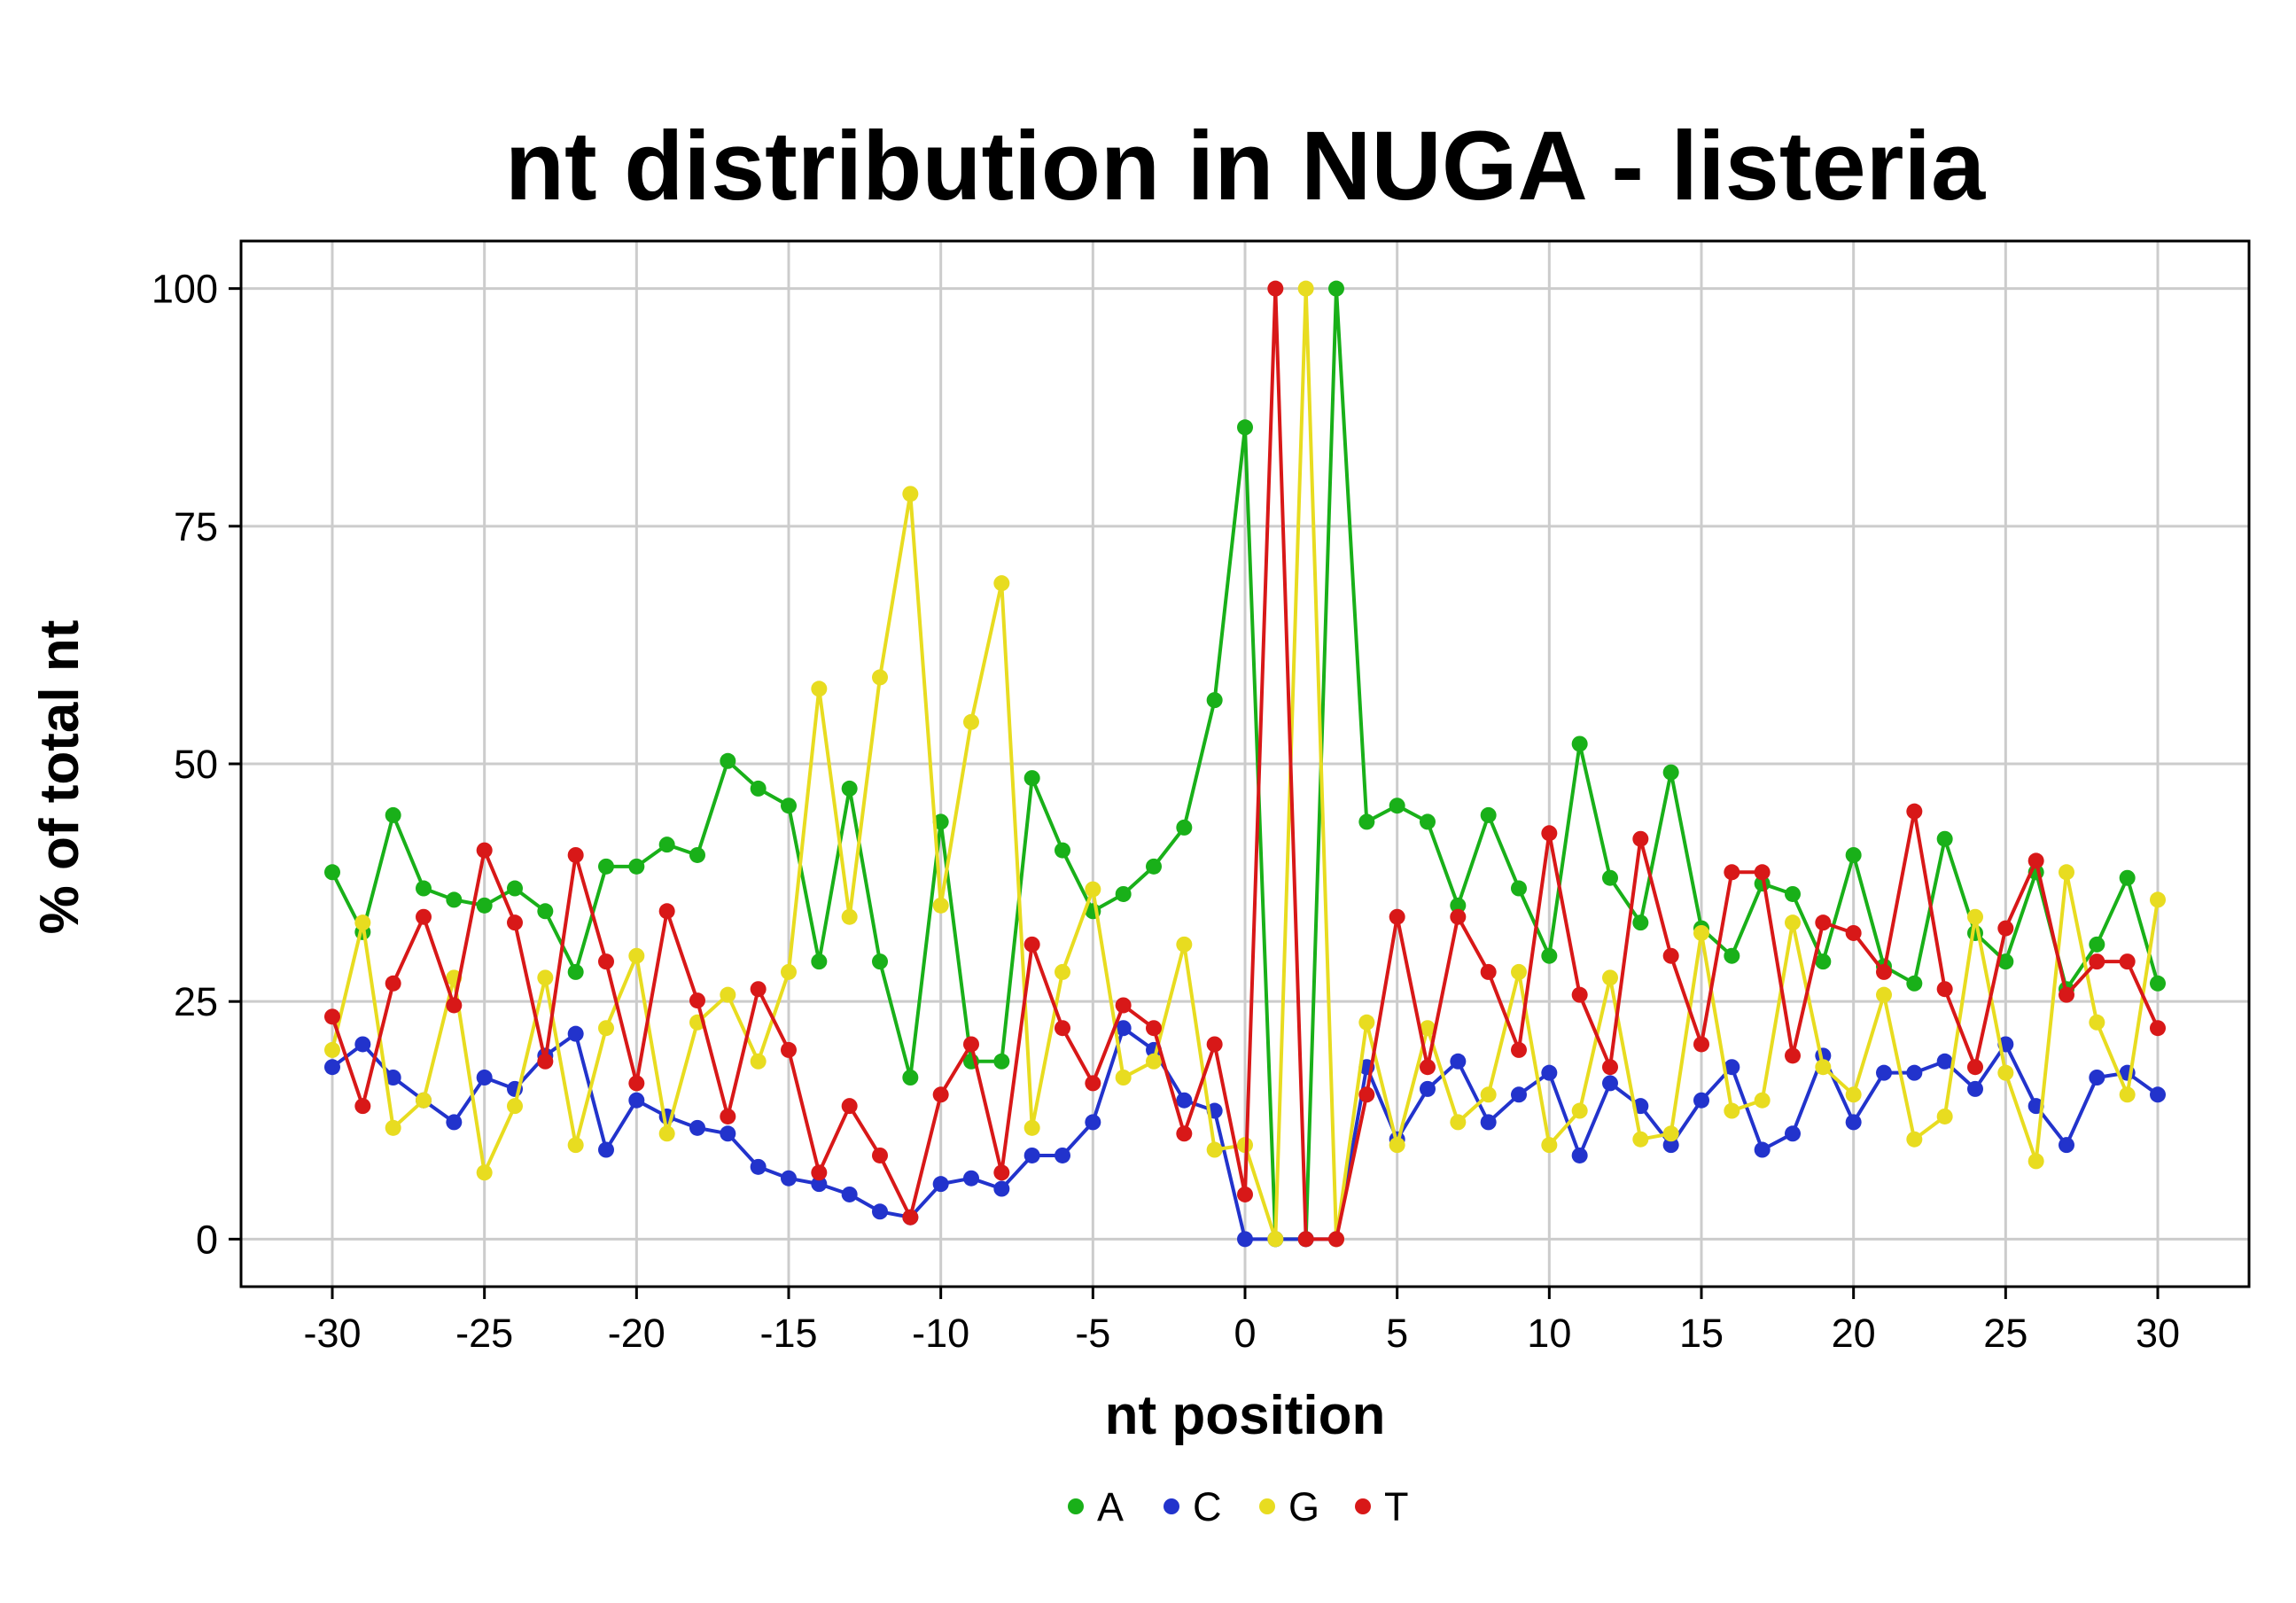  Describe the element at coordinates (1267, 1506) in the screenshot. I see `legend-key-G` at that location.